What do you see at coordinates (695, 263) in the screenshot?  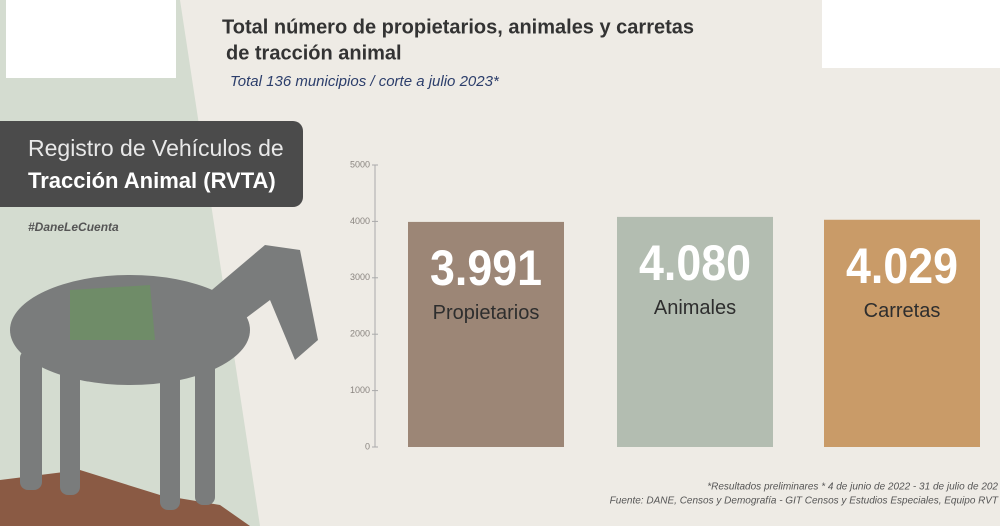 I see `value-label: 4.080` at bounding box center [695, 263].